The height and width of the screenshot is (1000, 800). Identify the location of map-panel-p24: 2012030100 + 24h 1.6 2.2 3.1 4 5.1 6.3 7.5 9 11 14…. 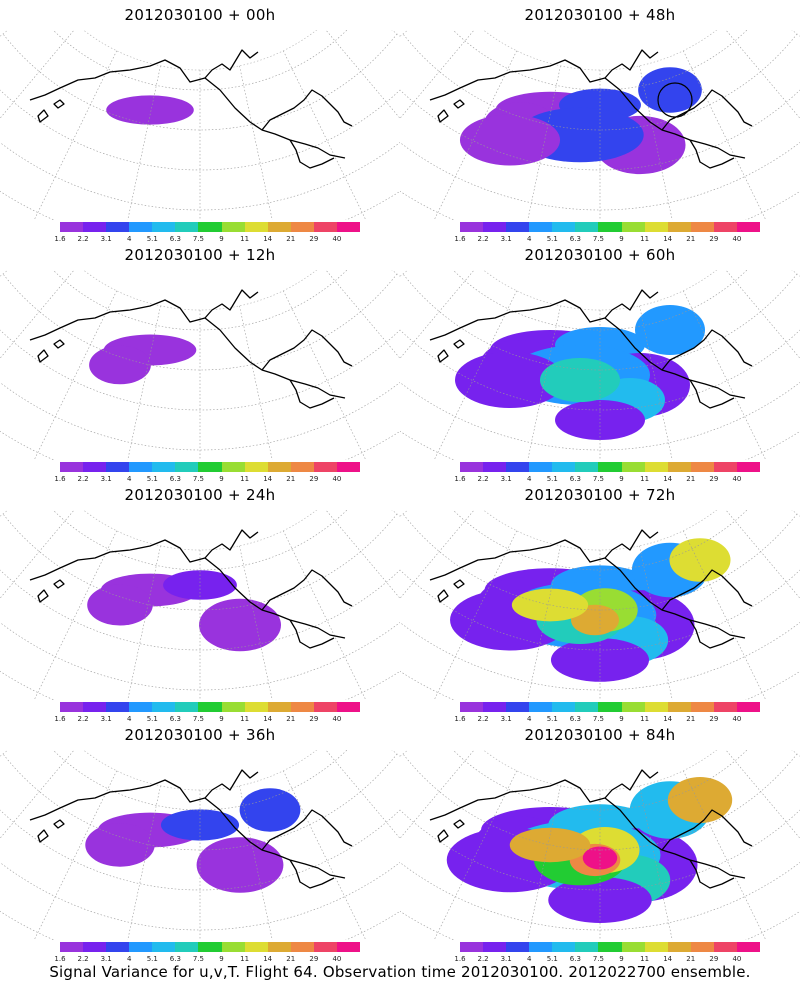
(200, 601).